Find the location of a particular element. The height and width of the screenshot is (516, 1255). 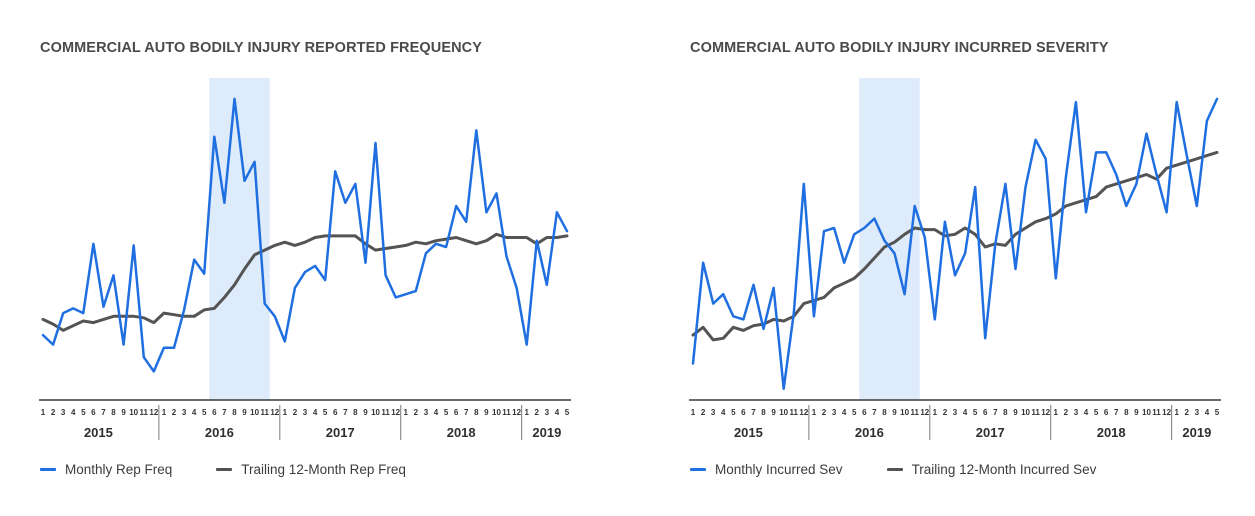

legend-label-trailing: Trailing 12-Month Incurred Sev is located at coordinates (1004, 469).